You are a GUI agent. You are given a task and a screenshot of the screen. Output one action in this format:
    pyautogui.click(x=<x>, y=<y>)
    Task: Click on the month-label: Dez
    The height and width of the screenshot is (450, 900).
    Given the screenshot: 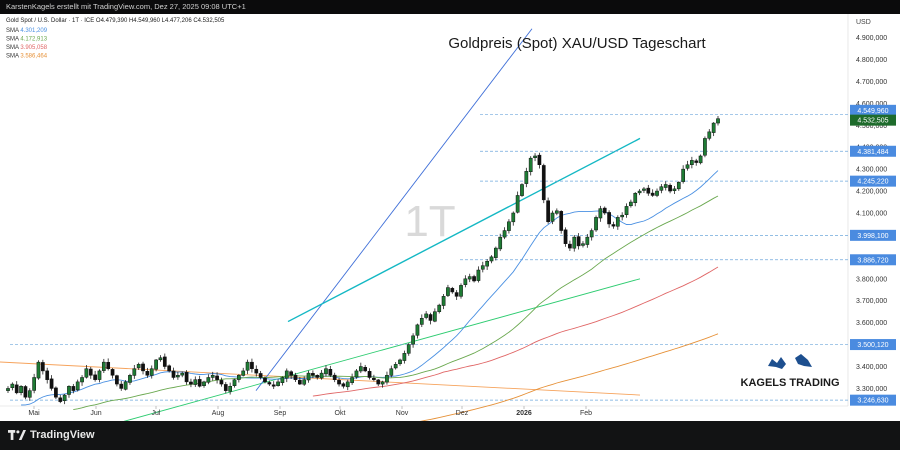 What is the action you would take?
    pyautogui.click(x=462, y=413)
    